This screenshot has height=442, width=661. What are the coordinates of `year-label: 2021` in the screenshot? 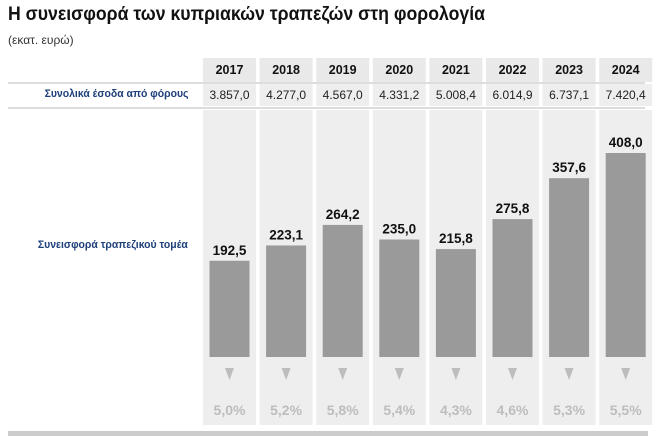 It's located at (456, 70).